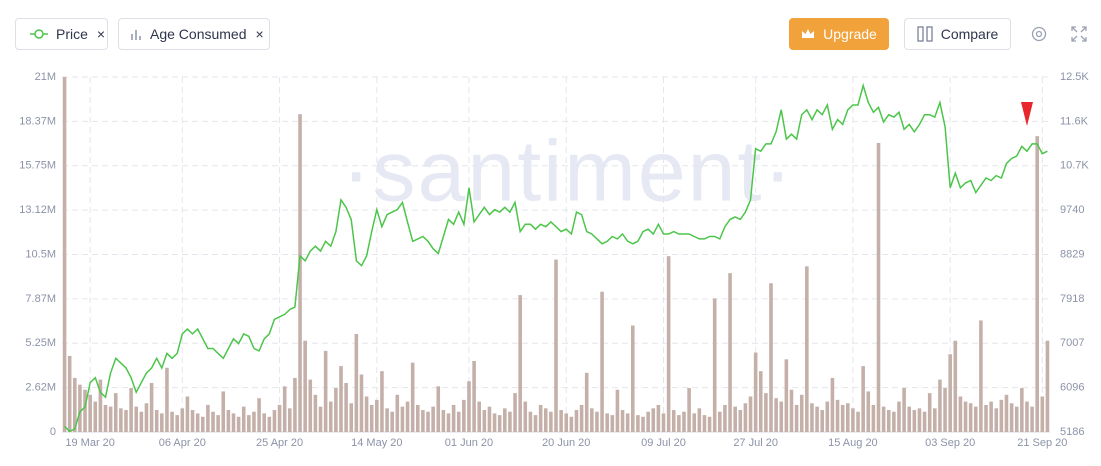  What do you see at coordinates (182, 443) in the screenshot?
I see `x-tick-label: 06 Apr 20` at bounding box center [182, 443].